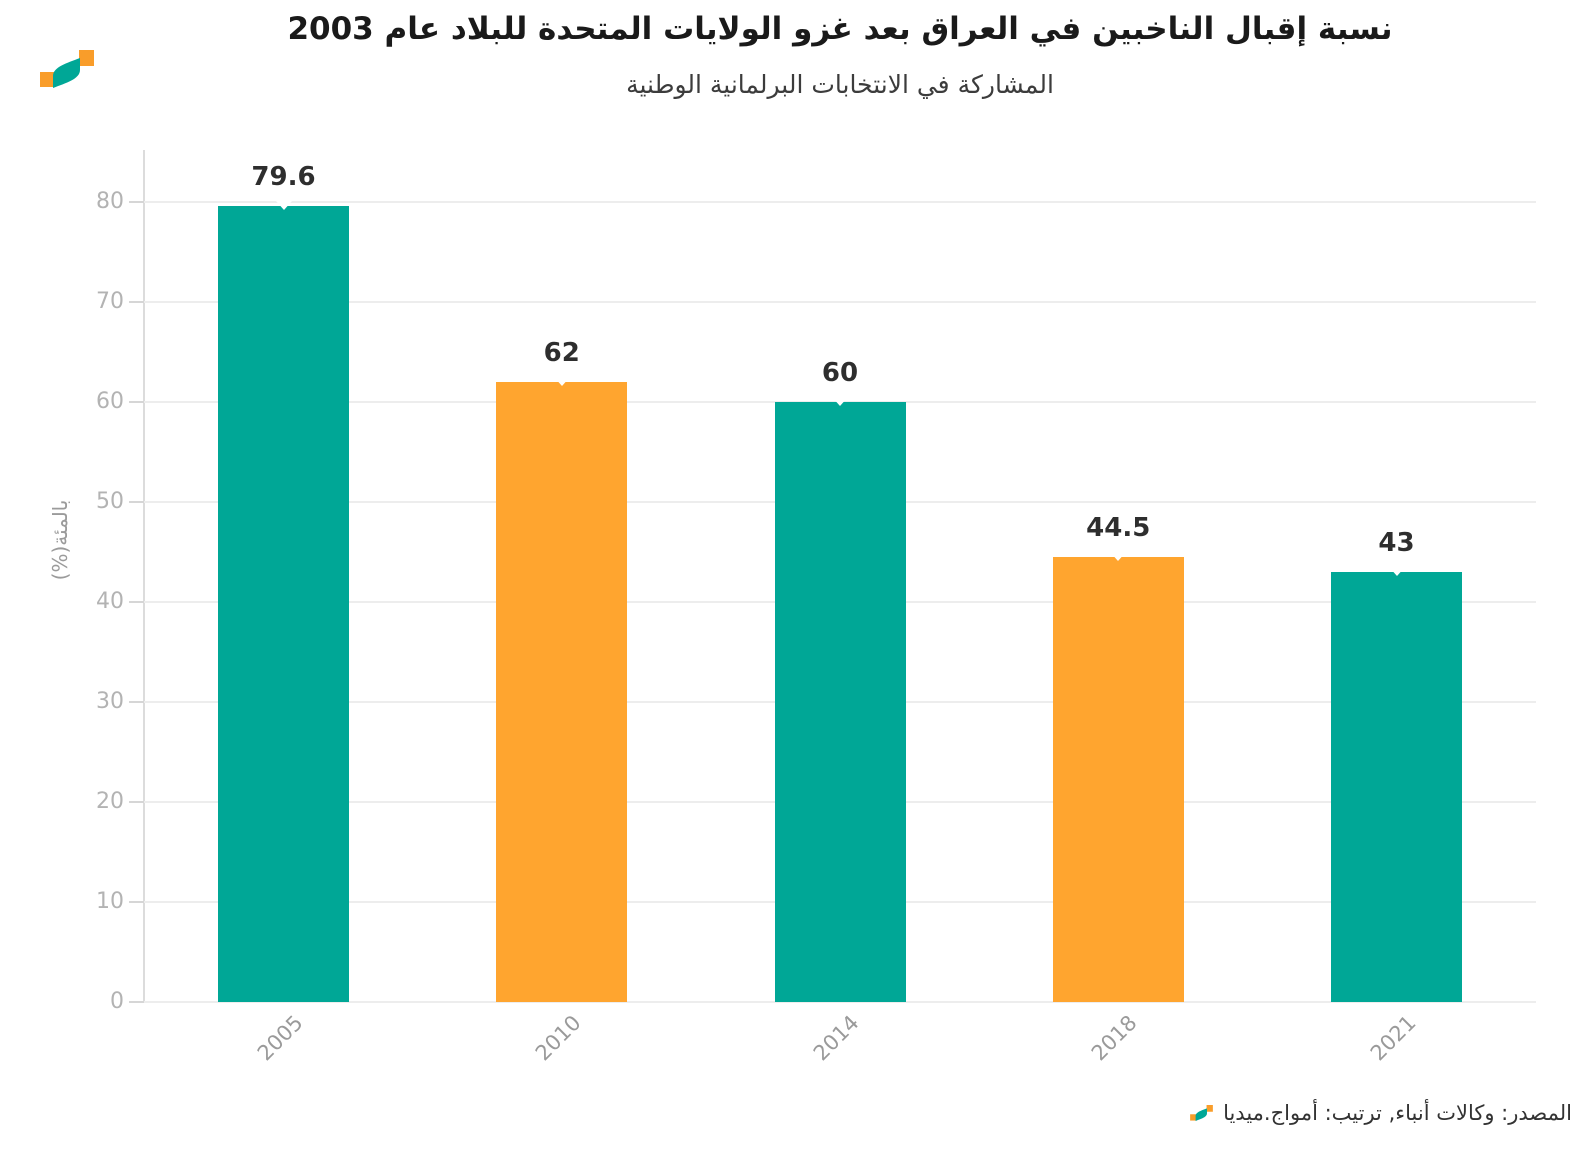 Image resolution: width=1592 pixels, height=1150 pixels. I want to click on footer: المصدر: وكالات أنباء, ترتيب: أمواج.ميديا, so click(1381, 1113).